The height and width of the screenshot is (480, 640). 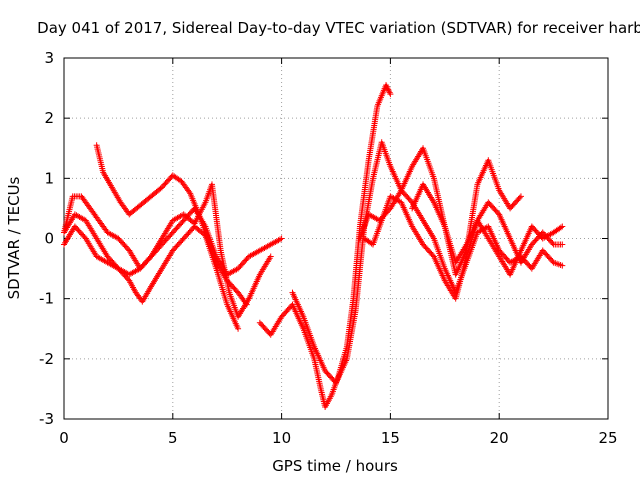 I want to click on x-tick-label: 10, so click(x=281, y=438).